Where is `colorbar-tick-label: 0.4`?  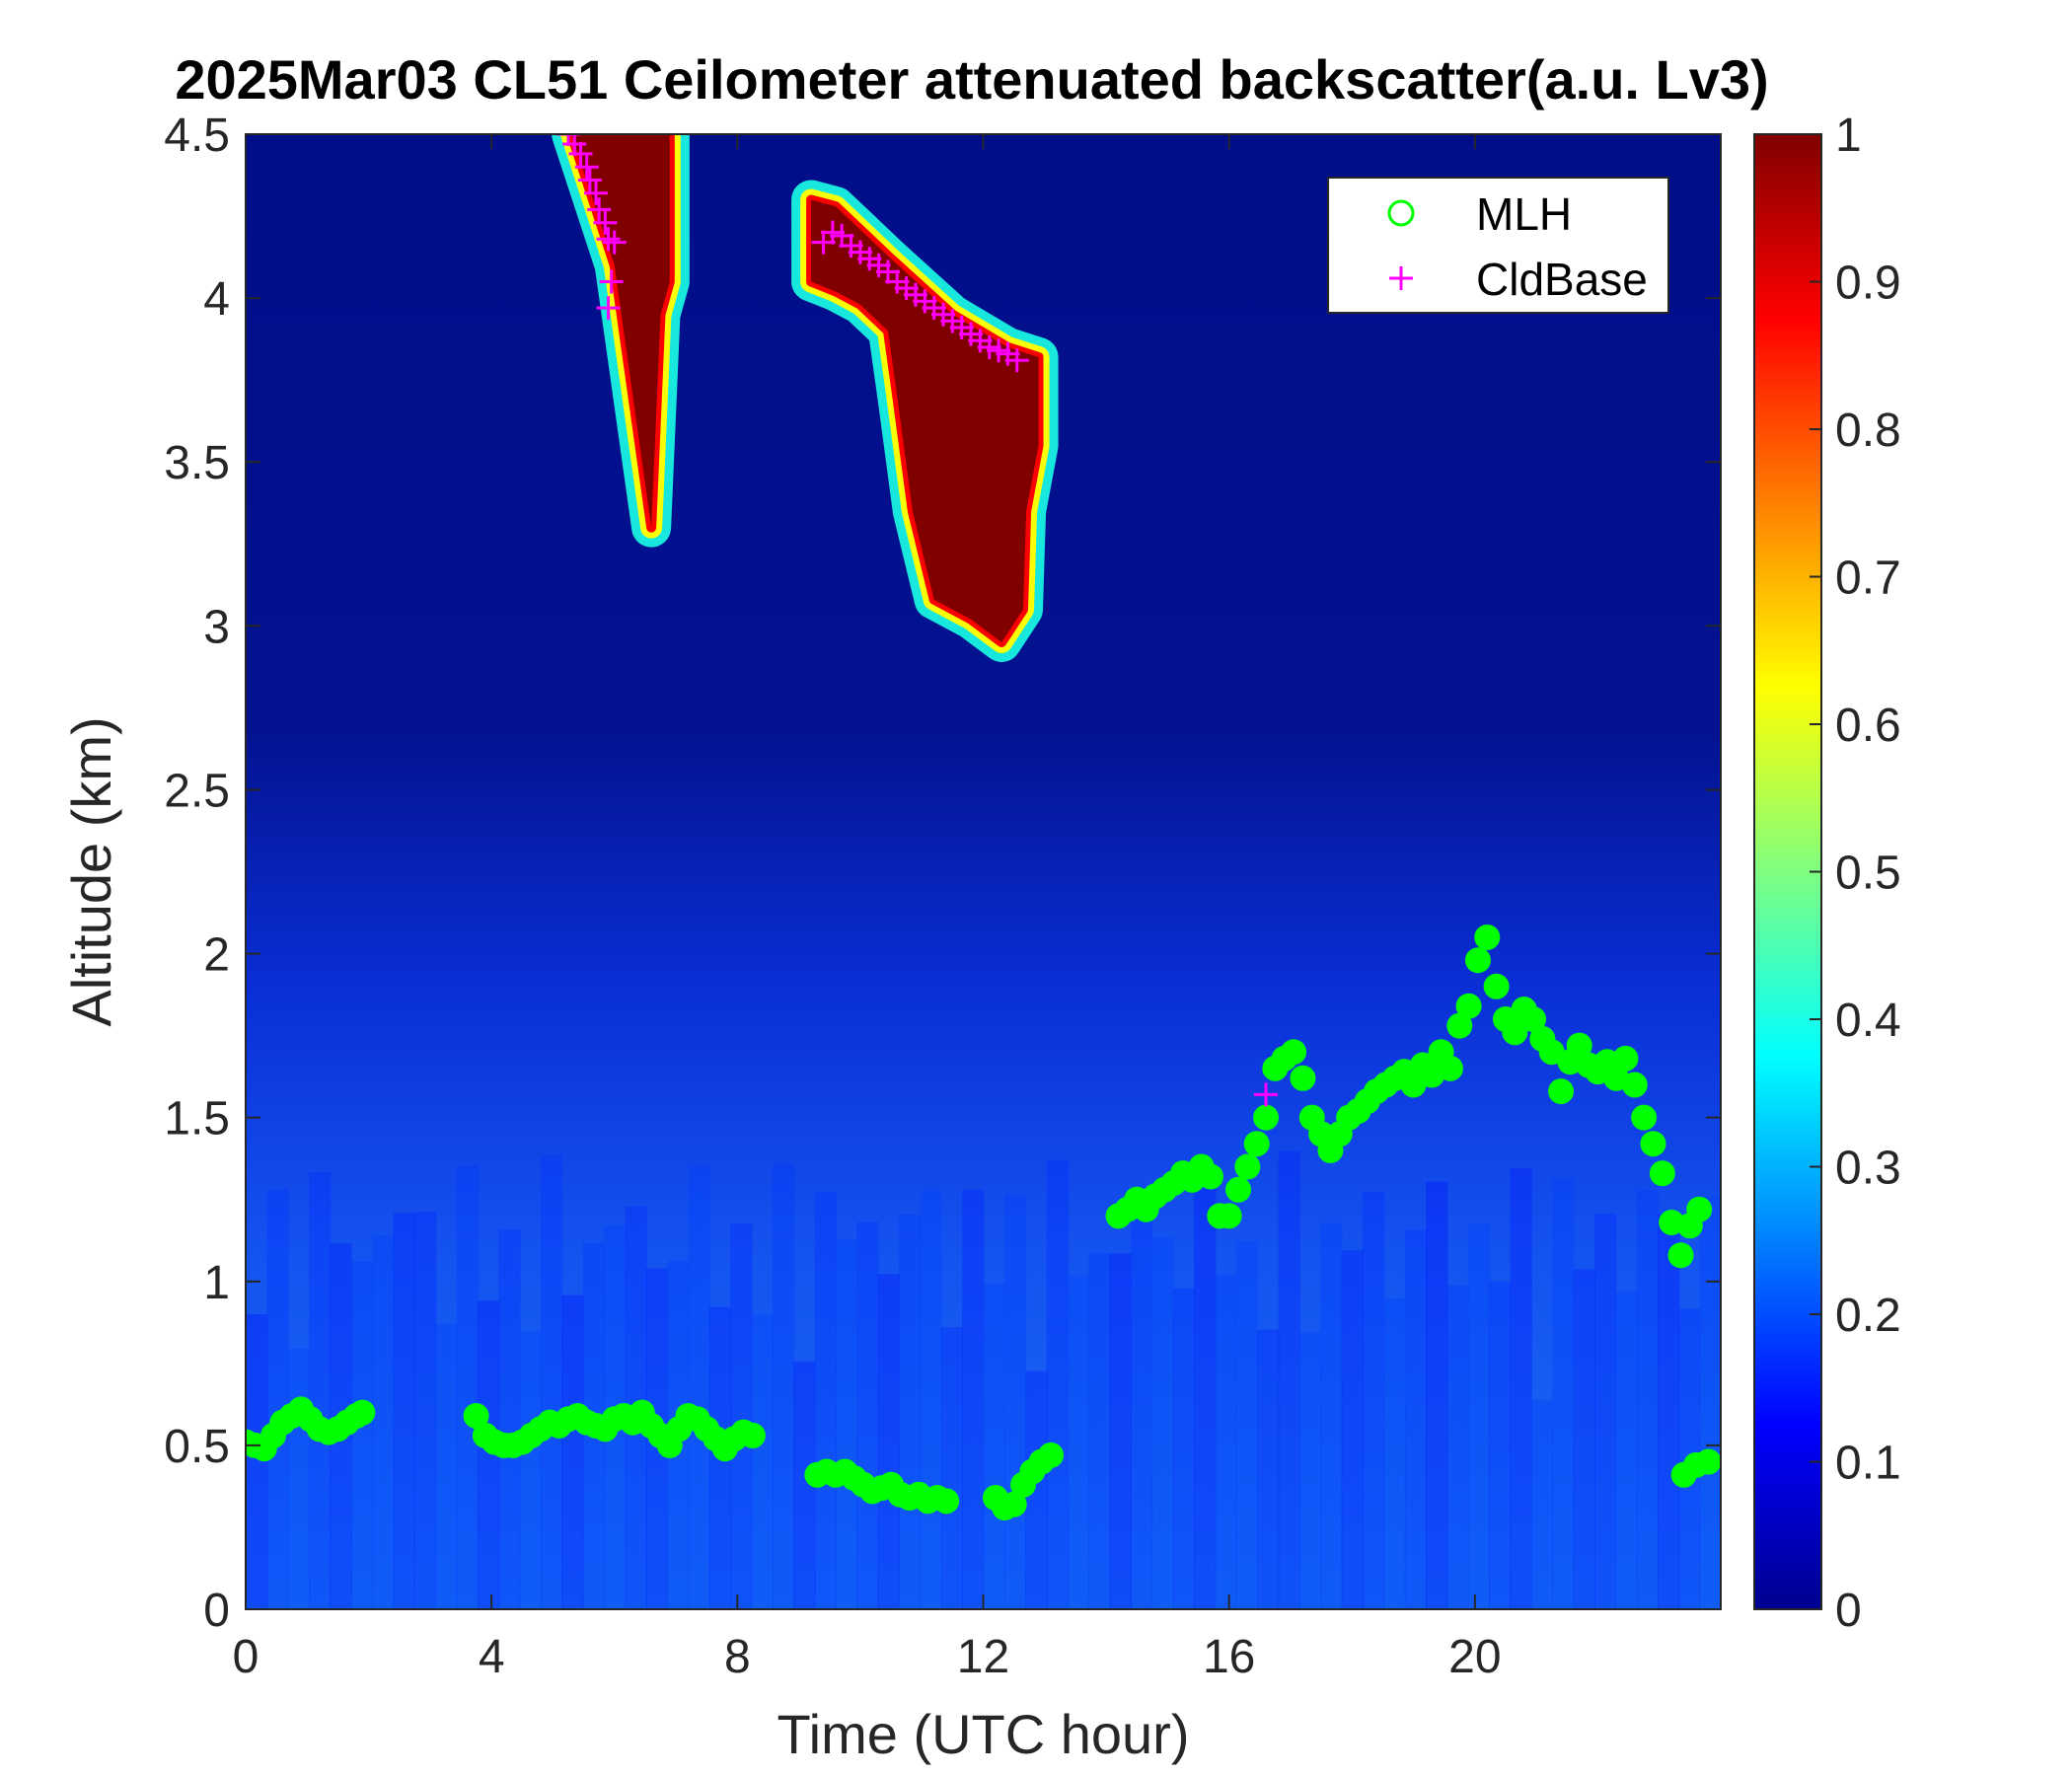
colorbar-tick-label: 0.4 is located at coordinates (1868, 1021).